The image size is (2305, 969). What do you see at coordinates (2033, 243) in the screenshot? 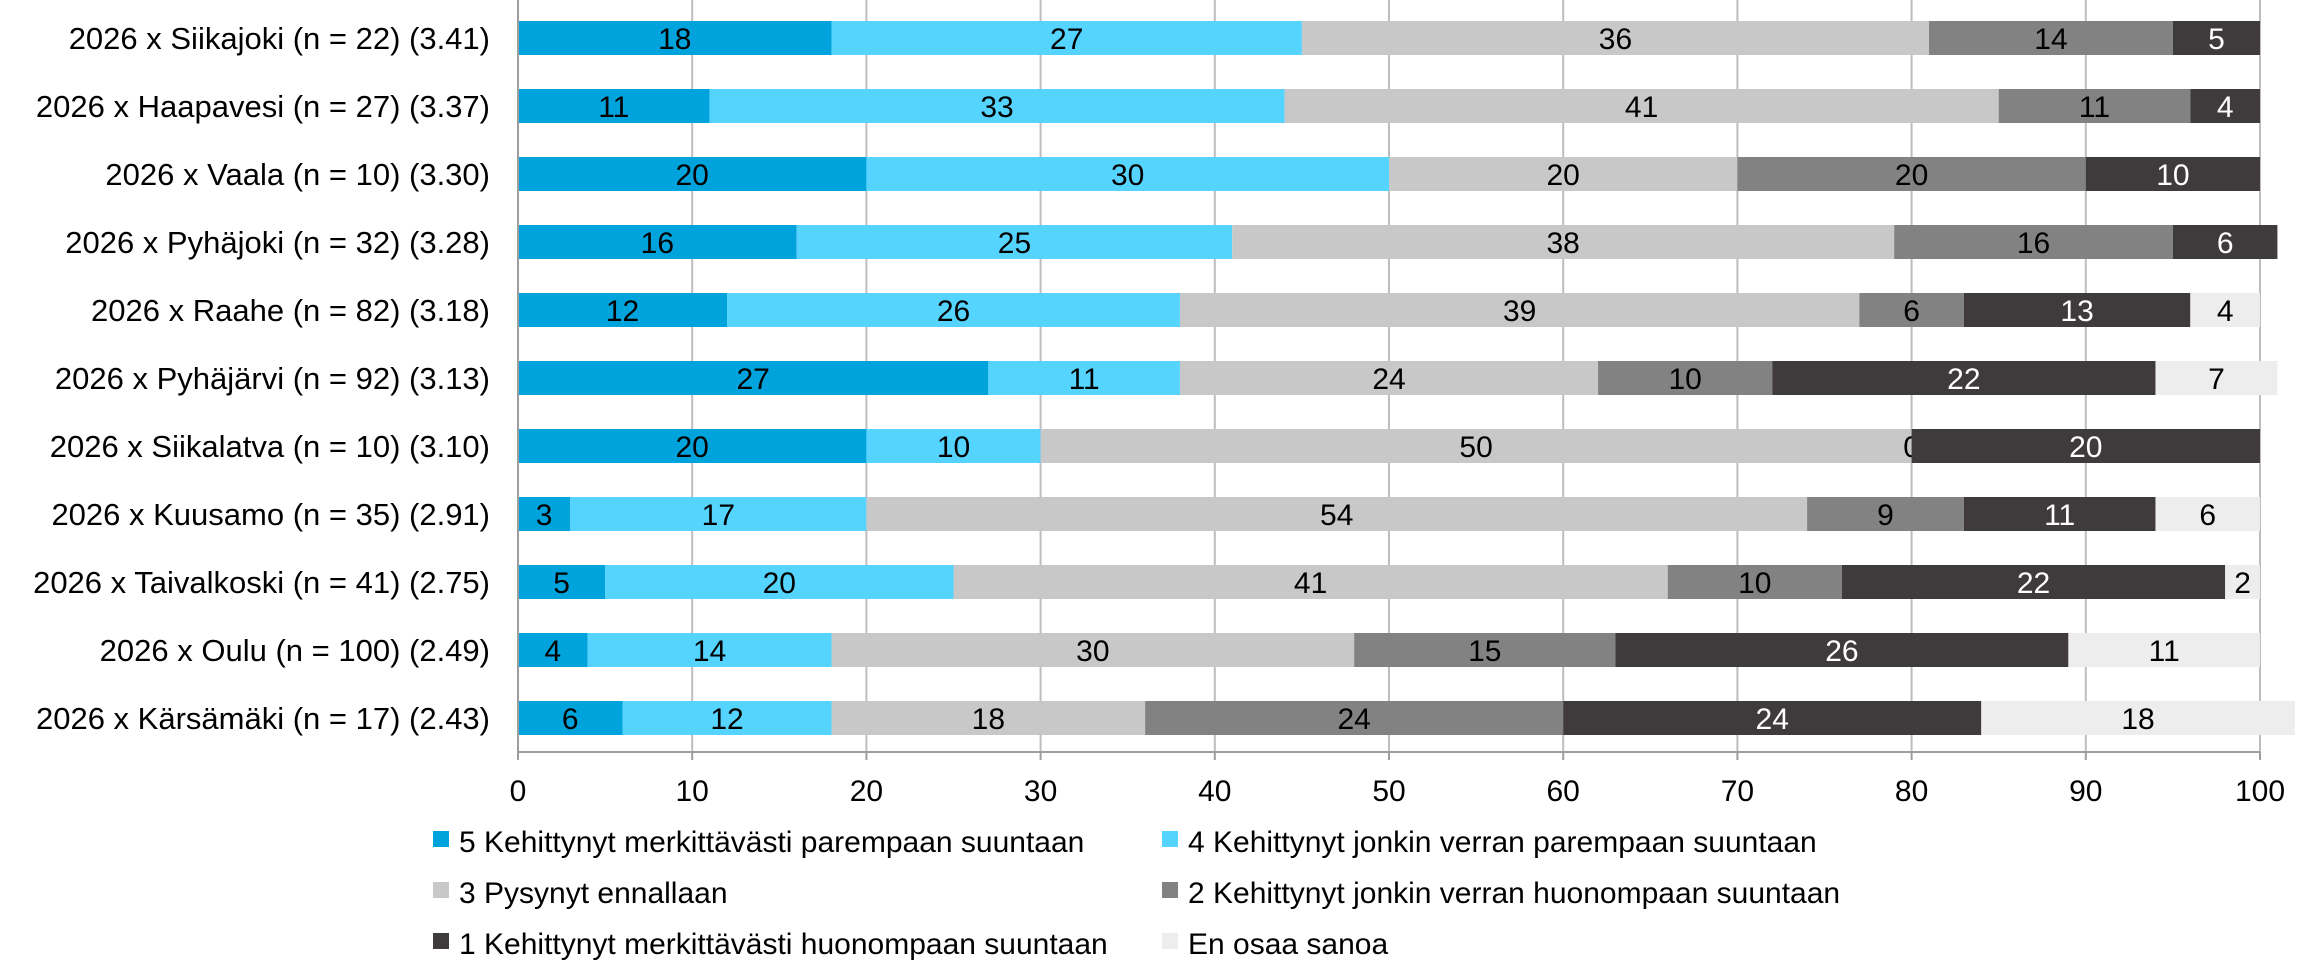
I see `data-label: 16` at bounding box center [2033, 243].